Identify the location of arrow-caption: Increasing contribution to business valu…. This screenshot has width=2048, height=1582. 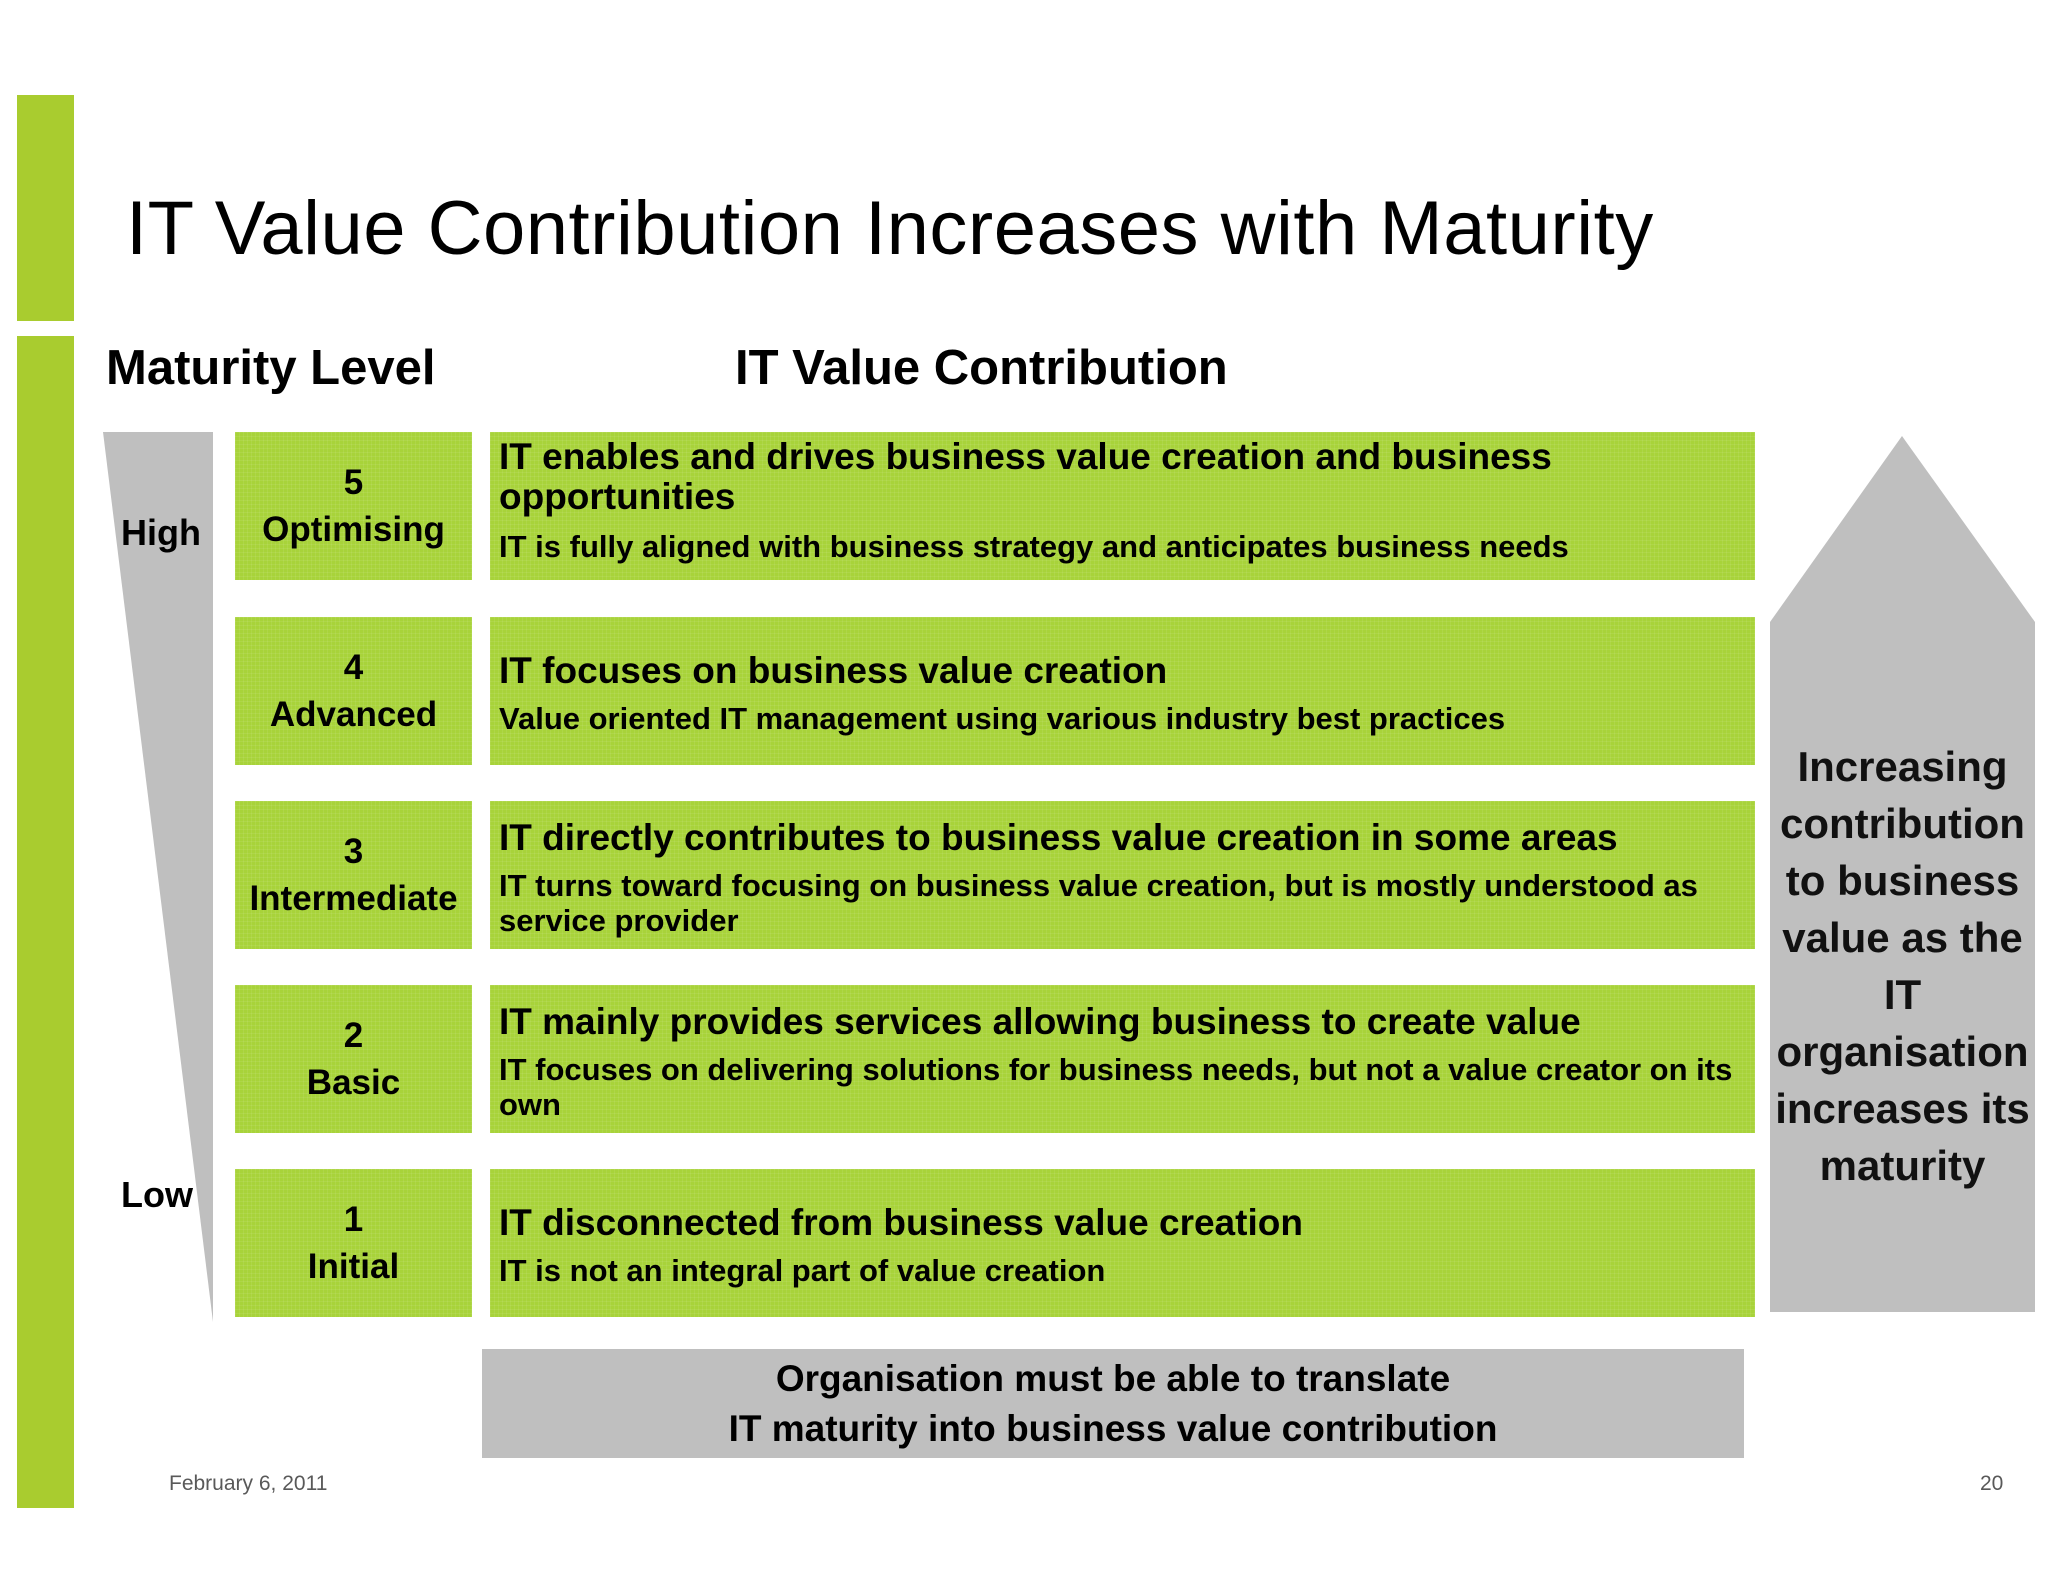
(1902, 966).